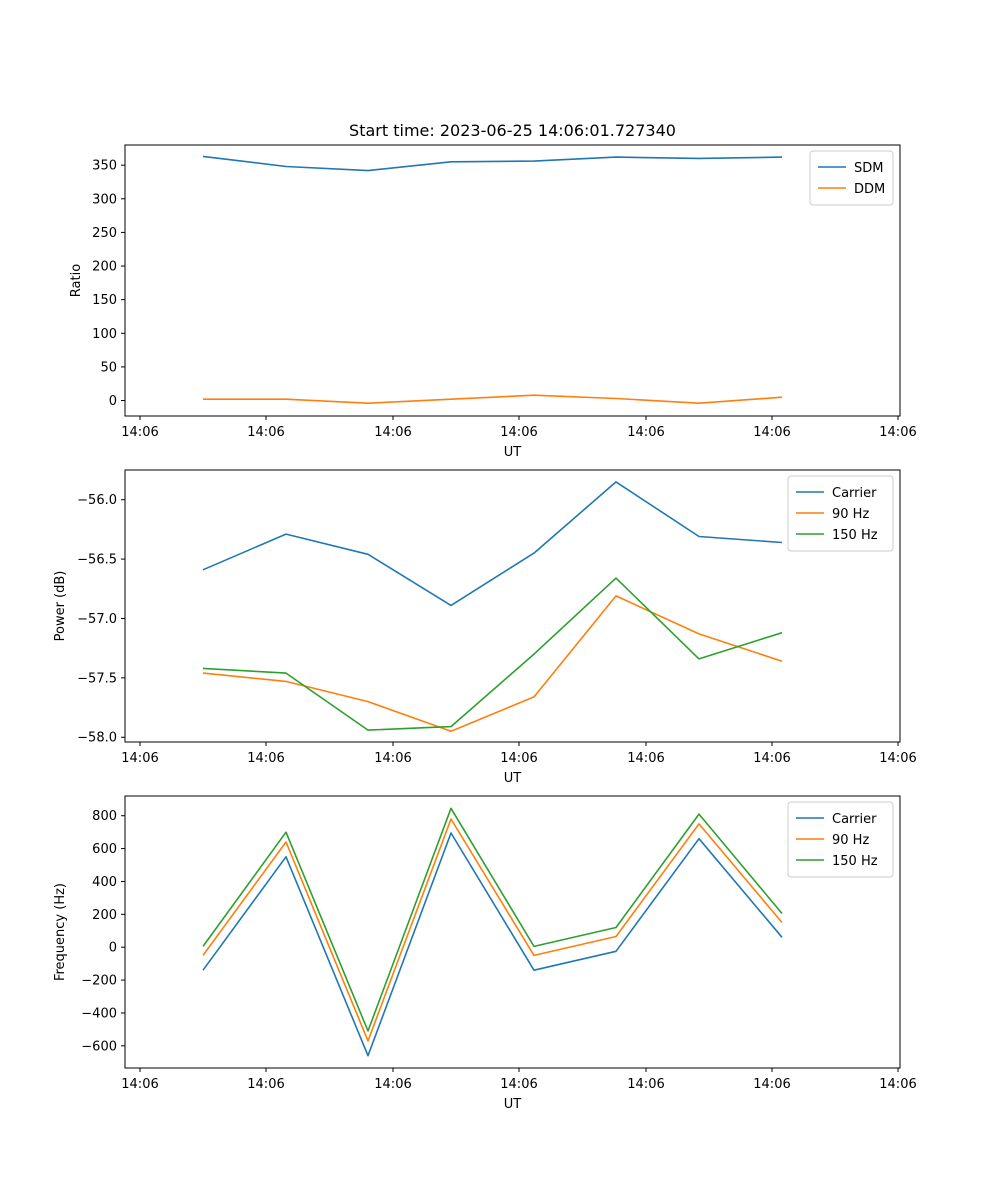  I want to click on y-tick-label: 50, so click(108, 367).